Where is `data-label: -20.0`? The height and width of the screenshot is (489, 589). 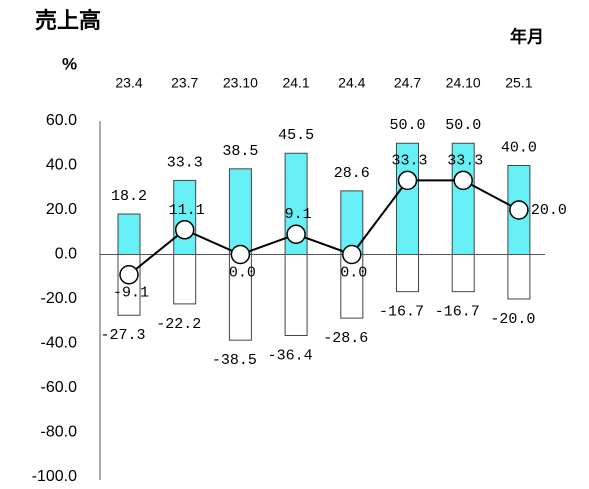 data-label: -20.0 is located at coordinates (512, 319).